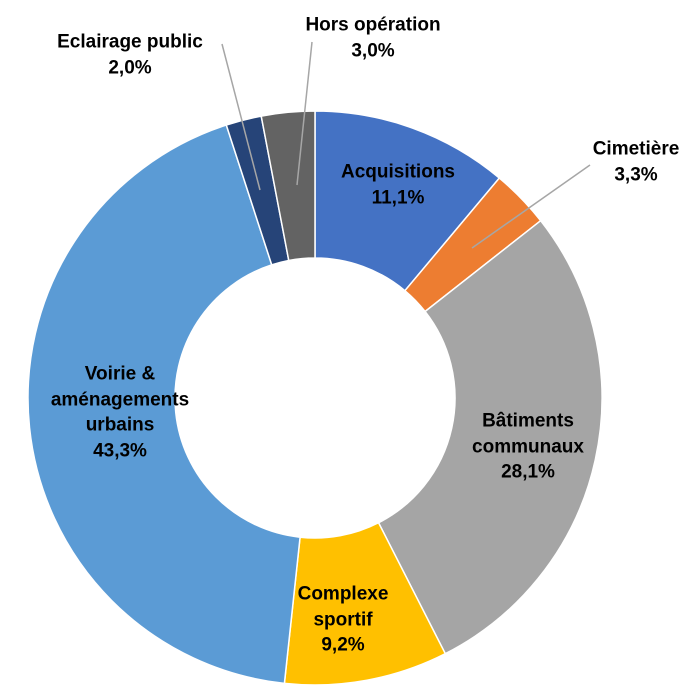 Image resolution: width=692 pixels, height=687 pixels. I want to click on value-label: 3,3%, so click(636, 174).